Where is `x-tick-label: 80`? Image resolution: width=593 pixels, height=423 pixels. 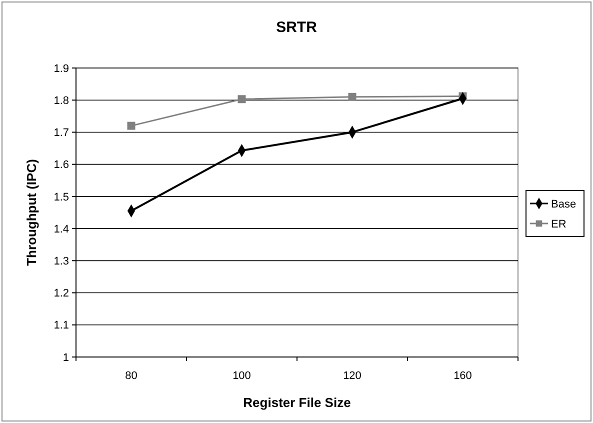 x-tick-label: 80 is located at coordinates (131, 376).